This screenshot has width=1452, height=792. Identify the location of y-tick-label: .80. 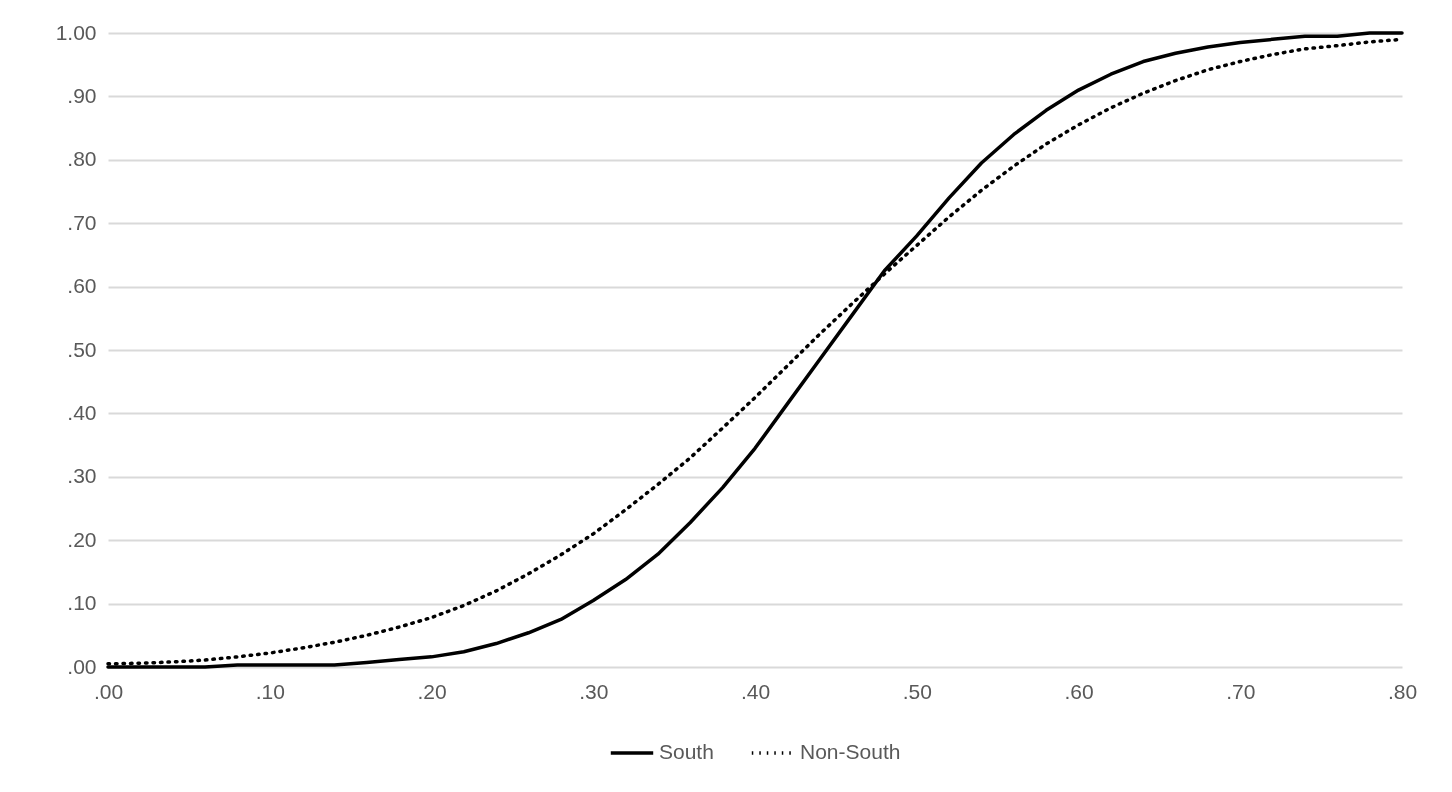
(82, 159).